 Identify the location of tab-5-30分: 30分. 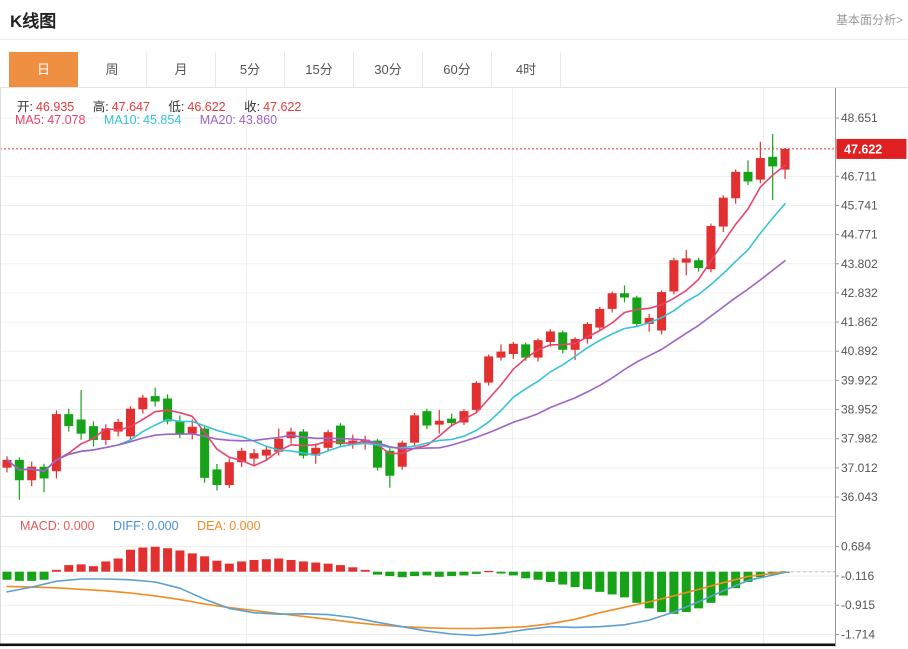
(388, 69).